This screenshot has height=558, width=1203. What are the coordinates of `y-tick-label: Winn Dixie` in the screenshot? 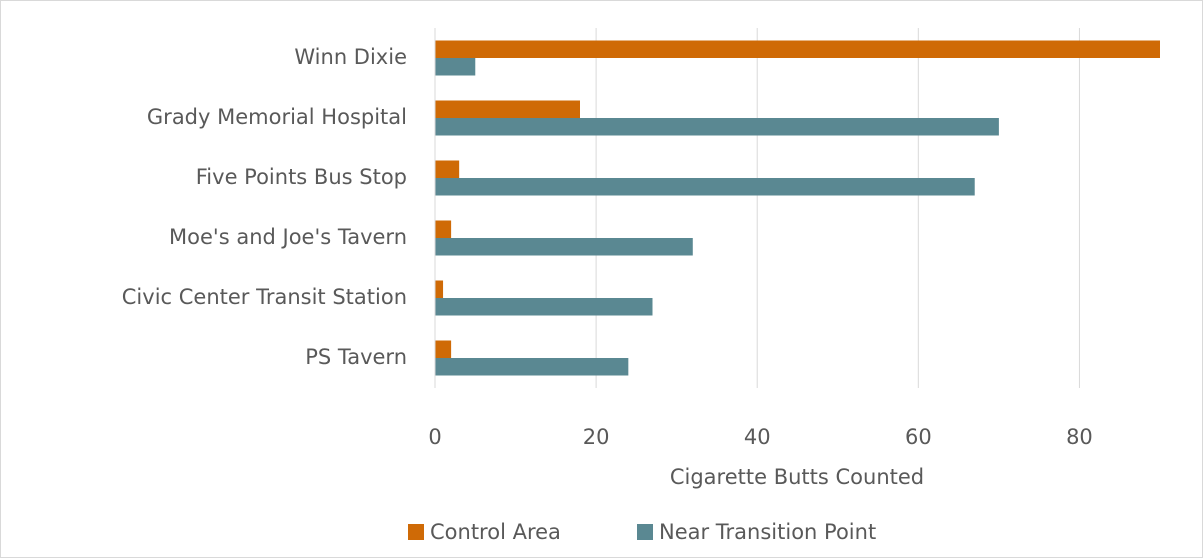 It's located at (350, 57).